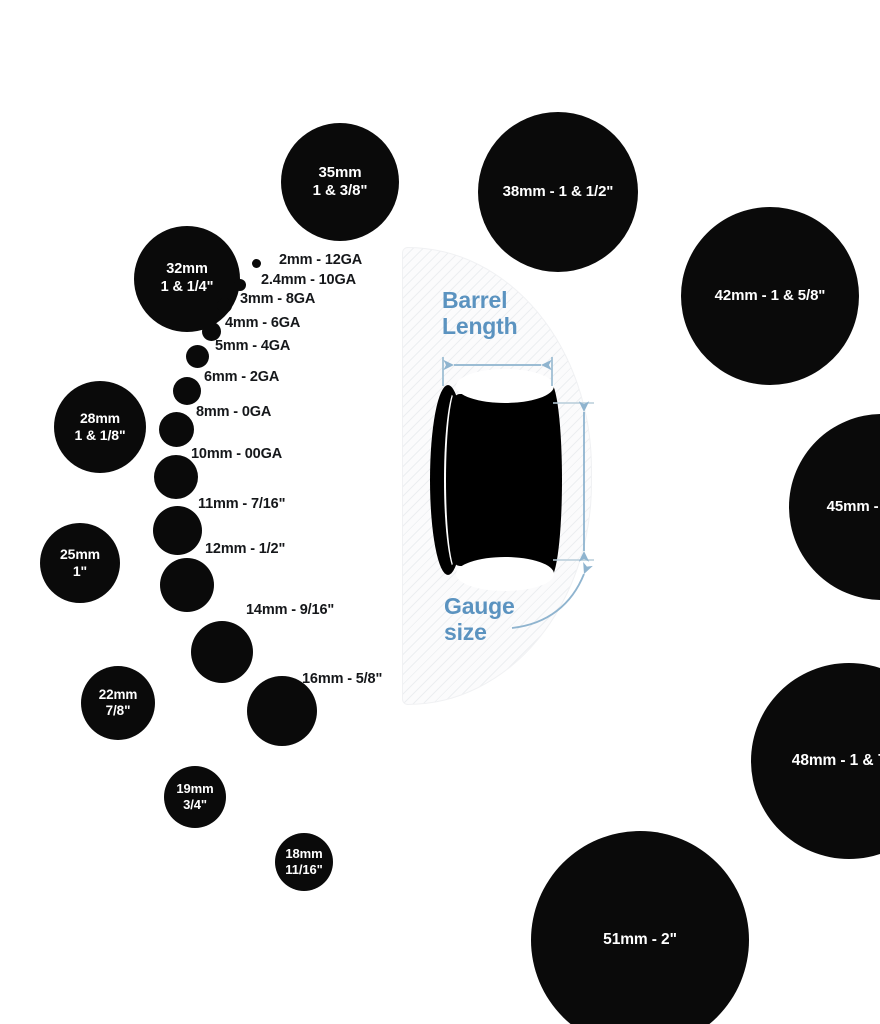 The image size is (880, 1024). What do you see at coordinates (187, 278) in the screenshot?
I see `size-disc-label: 32mm 1 & 1/4"` at bounding box center [187, 278].